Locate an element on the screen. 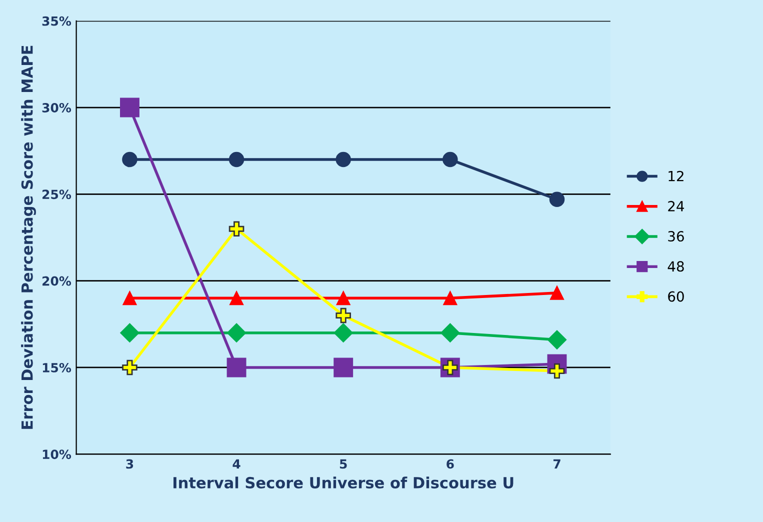 The height and width of the screenshot is (522, 763). legend-label: 24 is located at coordinates (676, 206).